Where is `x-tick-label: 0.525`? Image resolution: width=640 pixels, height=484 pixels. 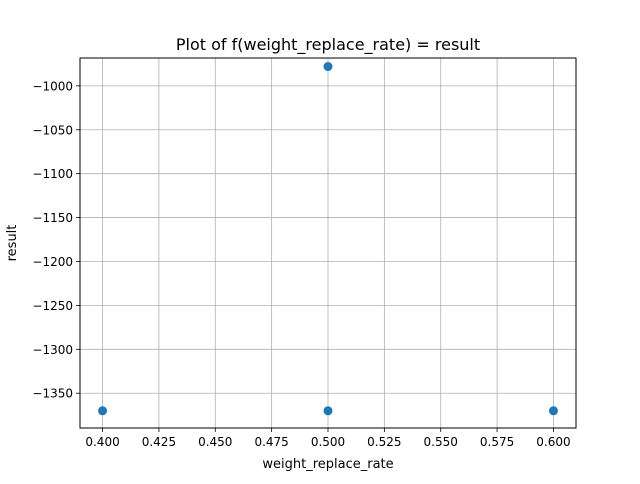
x-tick-label: 0.525 is located at coordinates (384, 442).